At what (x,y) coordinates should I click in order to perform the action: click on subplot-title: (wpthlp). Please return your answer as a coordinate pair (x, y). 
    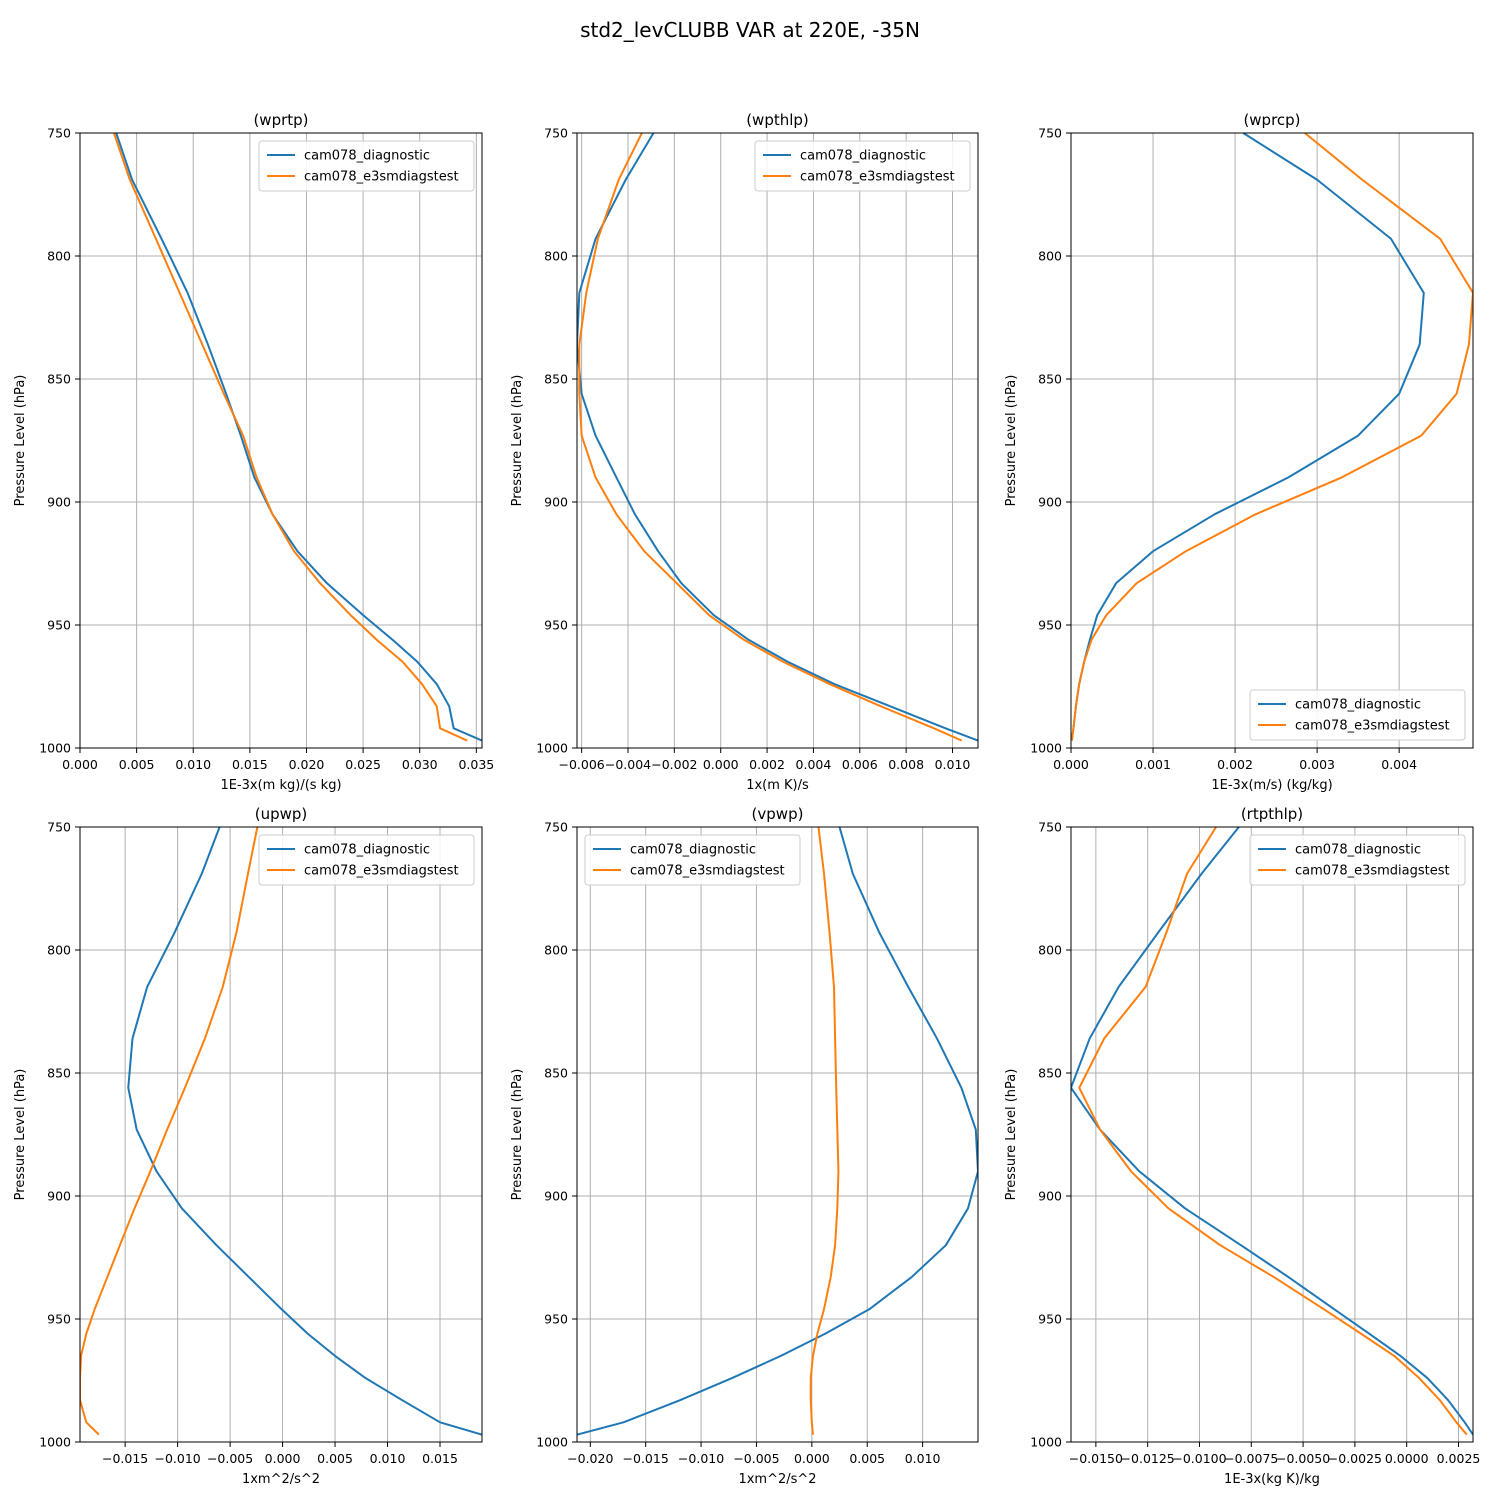
    Looking at the image, I should click on (777, 120).